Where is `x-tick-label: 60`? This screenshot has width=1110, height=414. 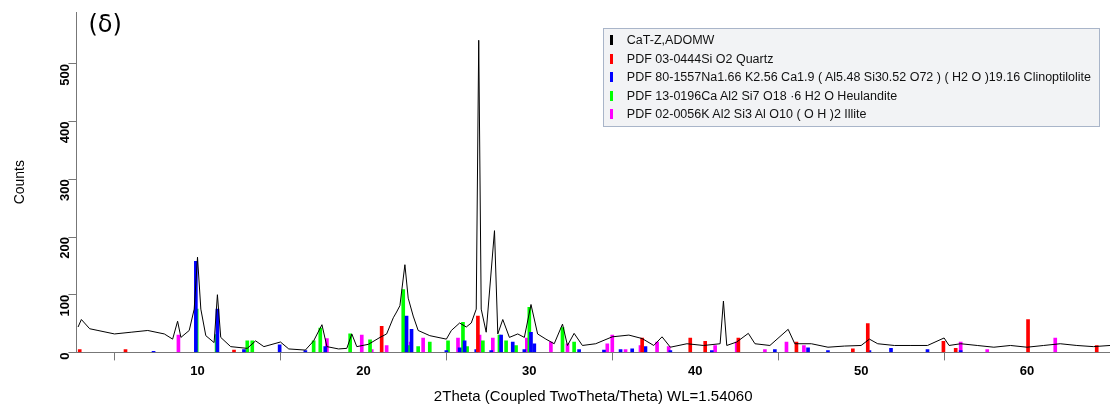
x-tick-label: 60 is located at coordinates (1027, 370).